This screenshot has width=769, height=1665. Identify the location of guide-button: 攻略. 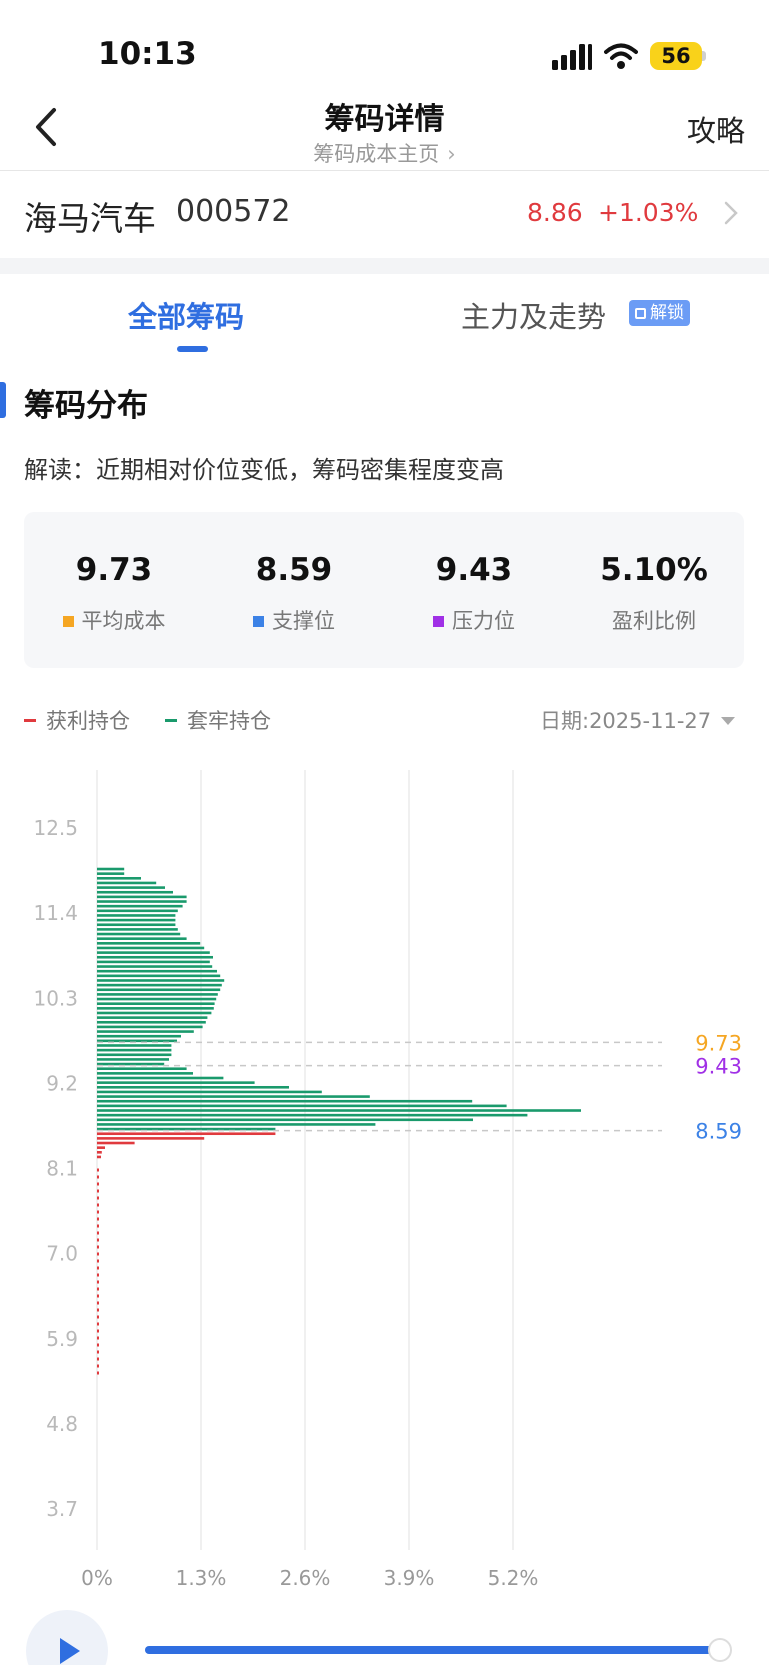
(715, 131).